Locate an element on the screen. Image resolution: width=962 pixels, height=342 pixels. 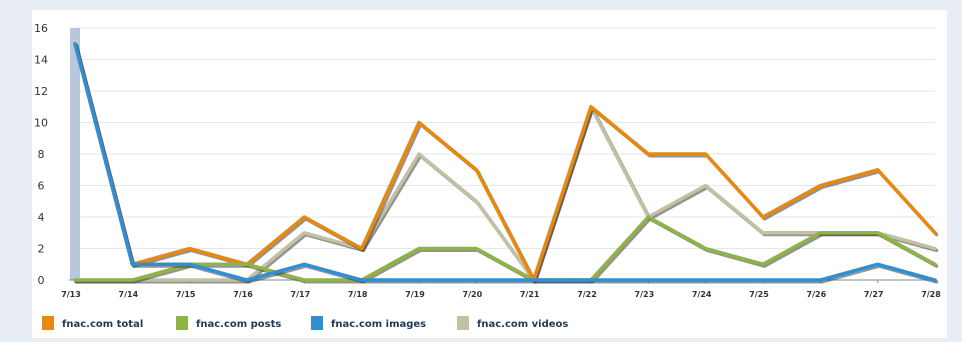
legend-label: fnac.com total is located at coordinates (102, 324).